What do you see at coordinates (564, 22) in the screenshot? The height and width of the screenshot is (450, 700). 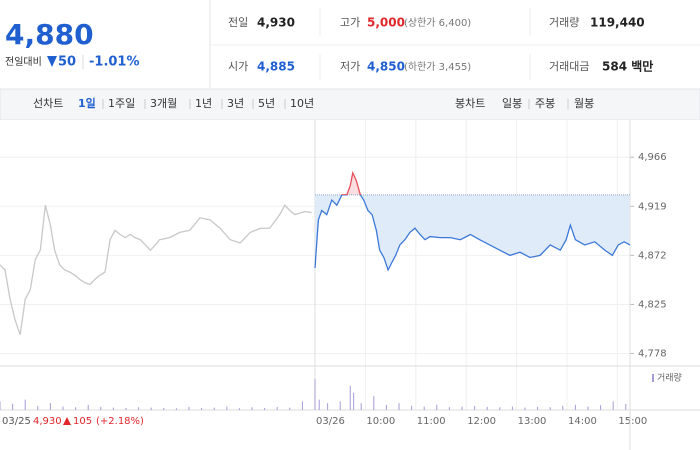 I see `label: 거래량` at bounding box center [564, 22].